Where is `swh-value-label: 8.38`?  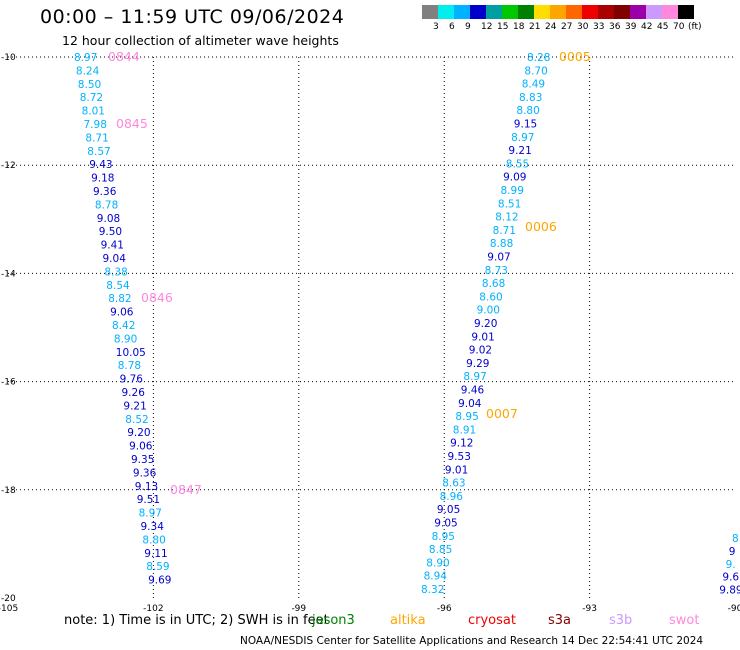 swh-value-label: 8.38 is located at coordinates (115, 272).